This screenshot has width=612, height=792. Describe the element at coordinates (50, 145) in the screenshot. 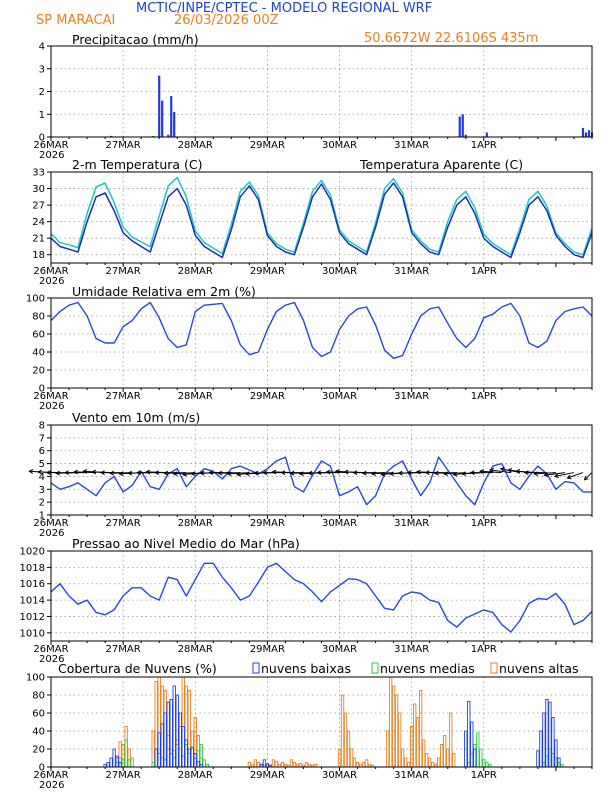

I see `precip-xtick-label: 26MAR` at that location.